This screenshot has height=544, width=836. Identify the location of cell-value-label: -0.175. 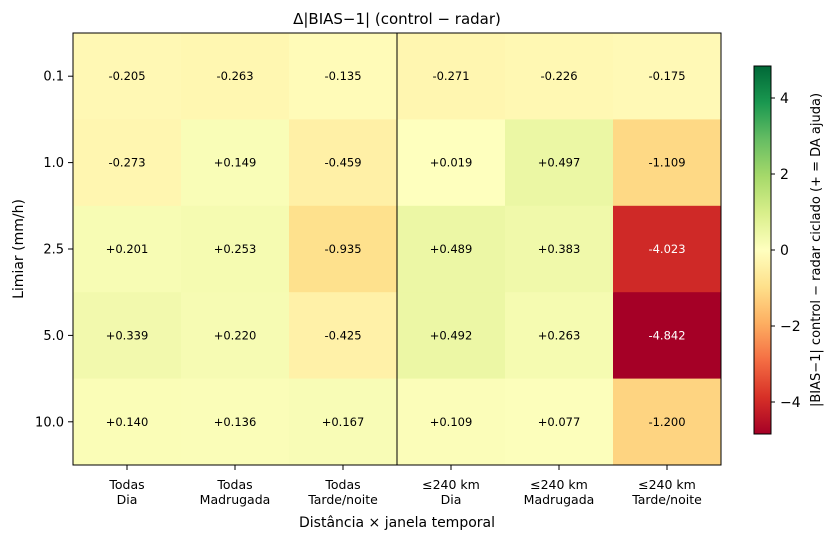
(666, 76).